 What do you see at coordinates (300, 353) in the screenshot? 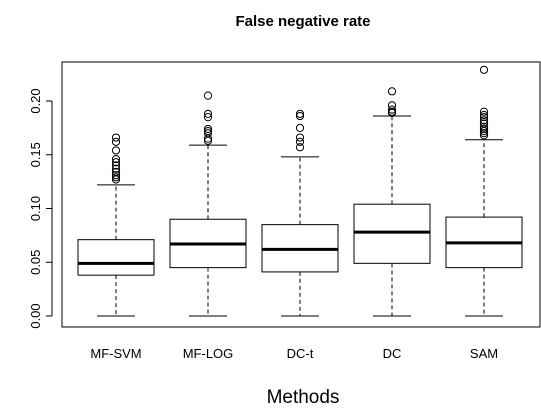
I see `x-tick-label: DC-t` at bounding box center [300, 353].